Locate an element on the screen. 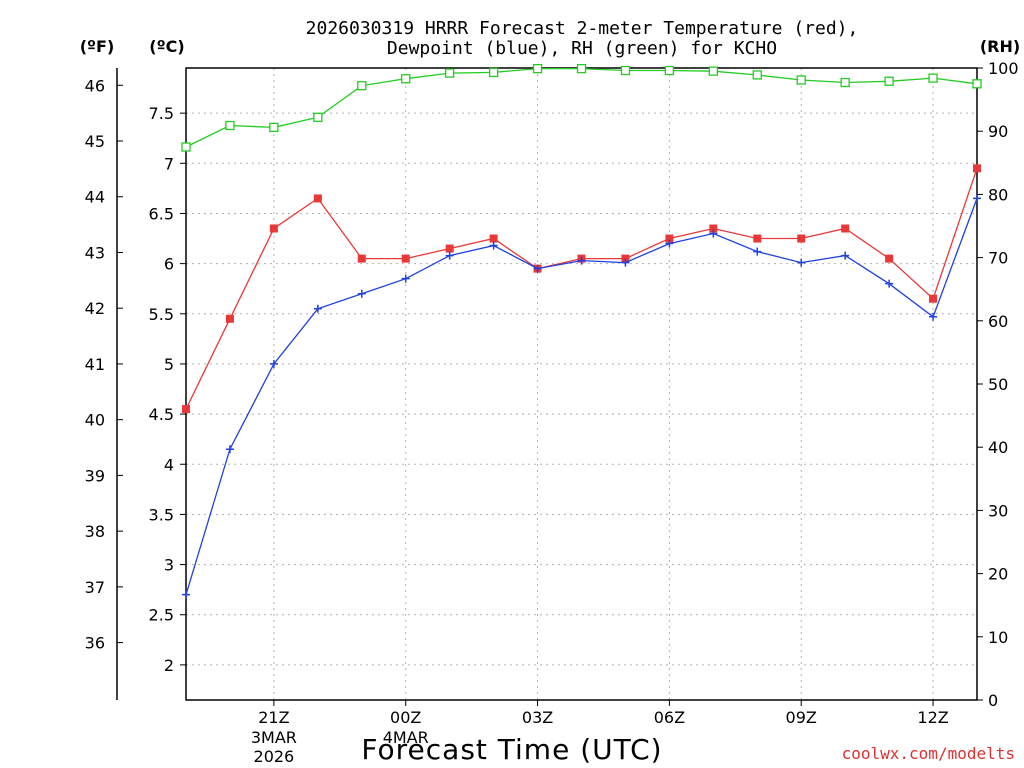  date-tick-label: 3MAR is located at coordinates (274, 737).